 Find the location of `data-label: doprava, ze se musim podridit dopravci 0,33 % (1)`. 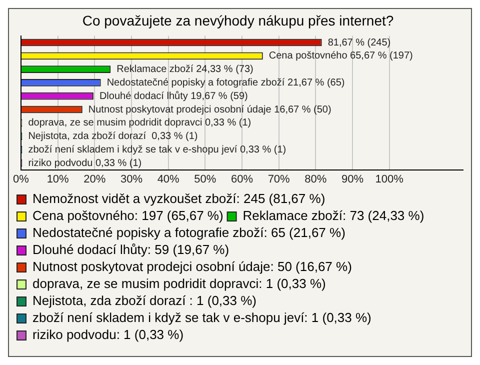

data-label: doprava, ze se musim podridit dopravci 0,33 % (1) is located at coordinates (140, 123).